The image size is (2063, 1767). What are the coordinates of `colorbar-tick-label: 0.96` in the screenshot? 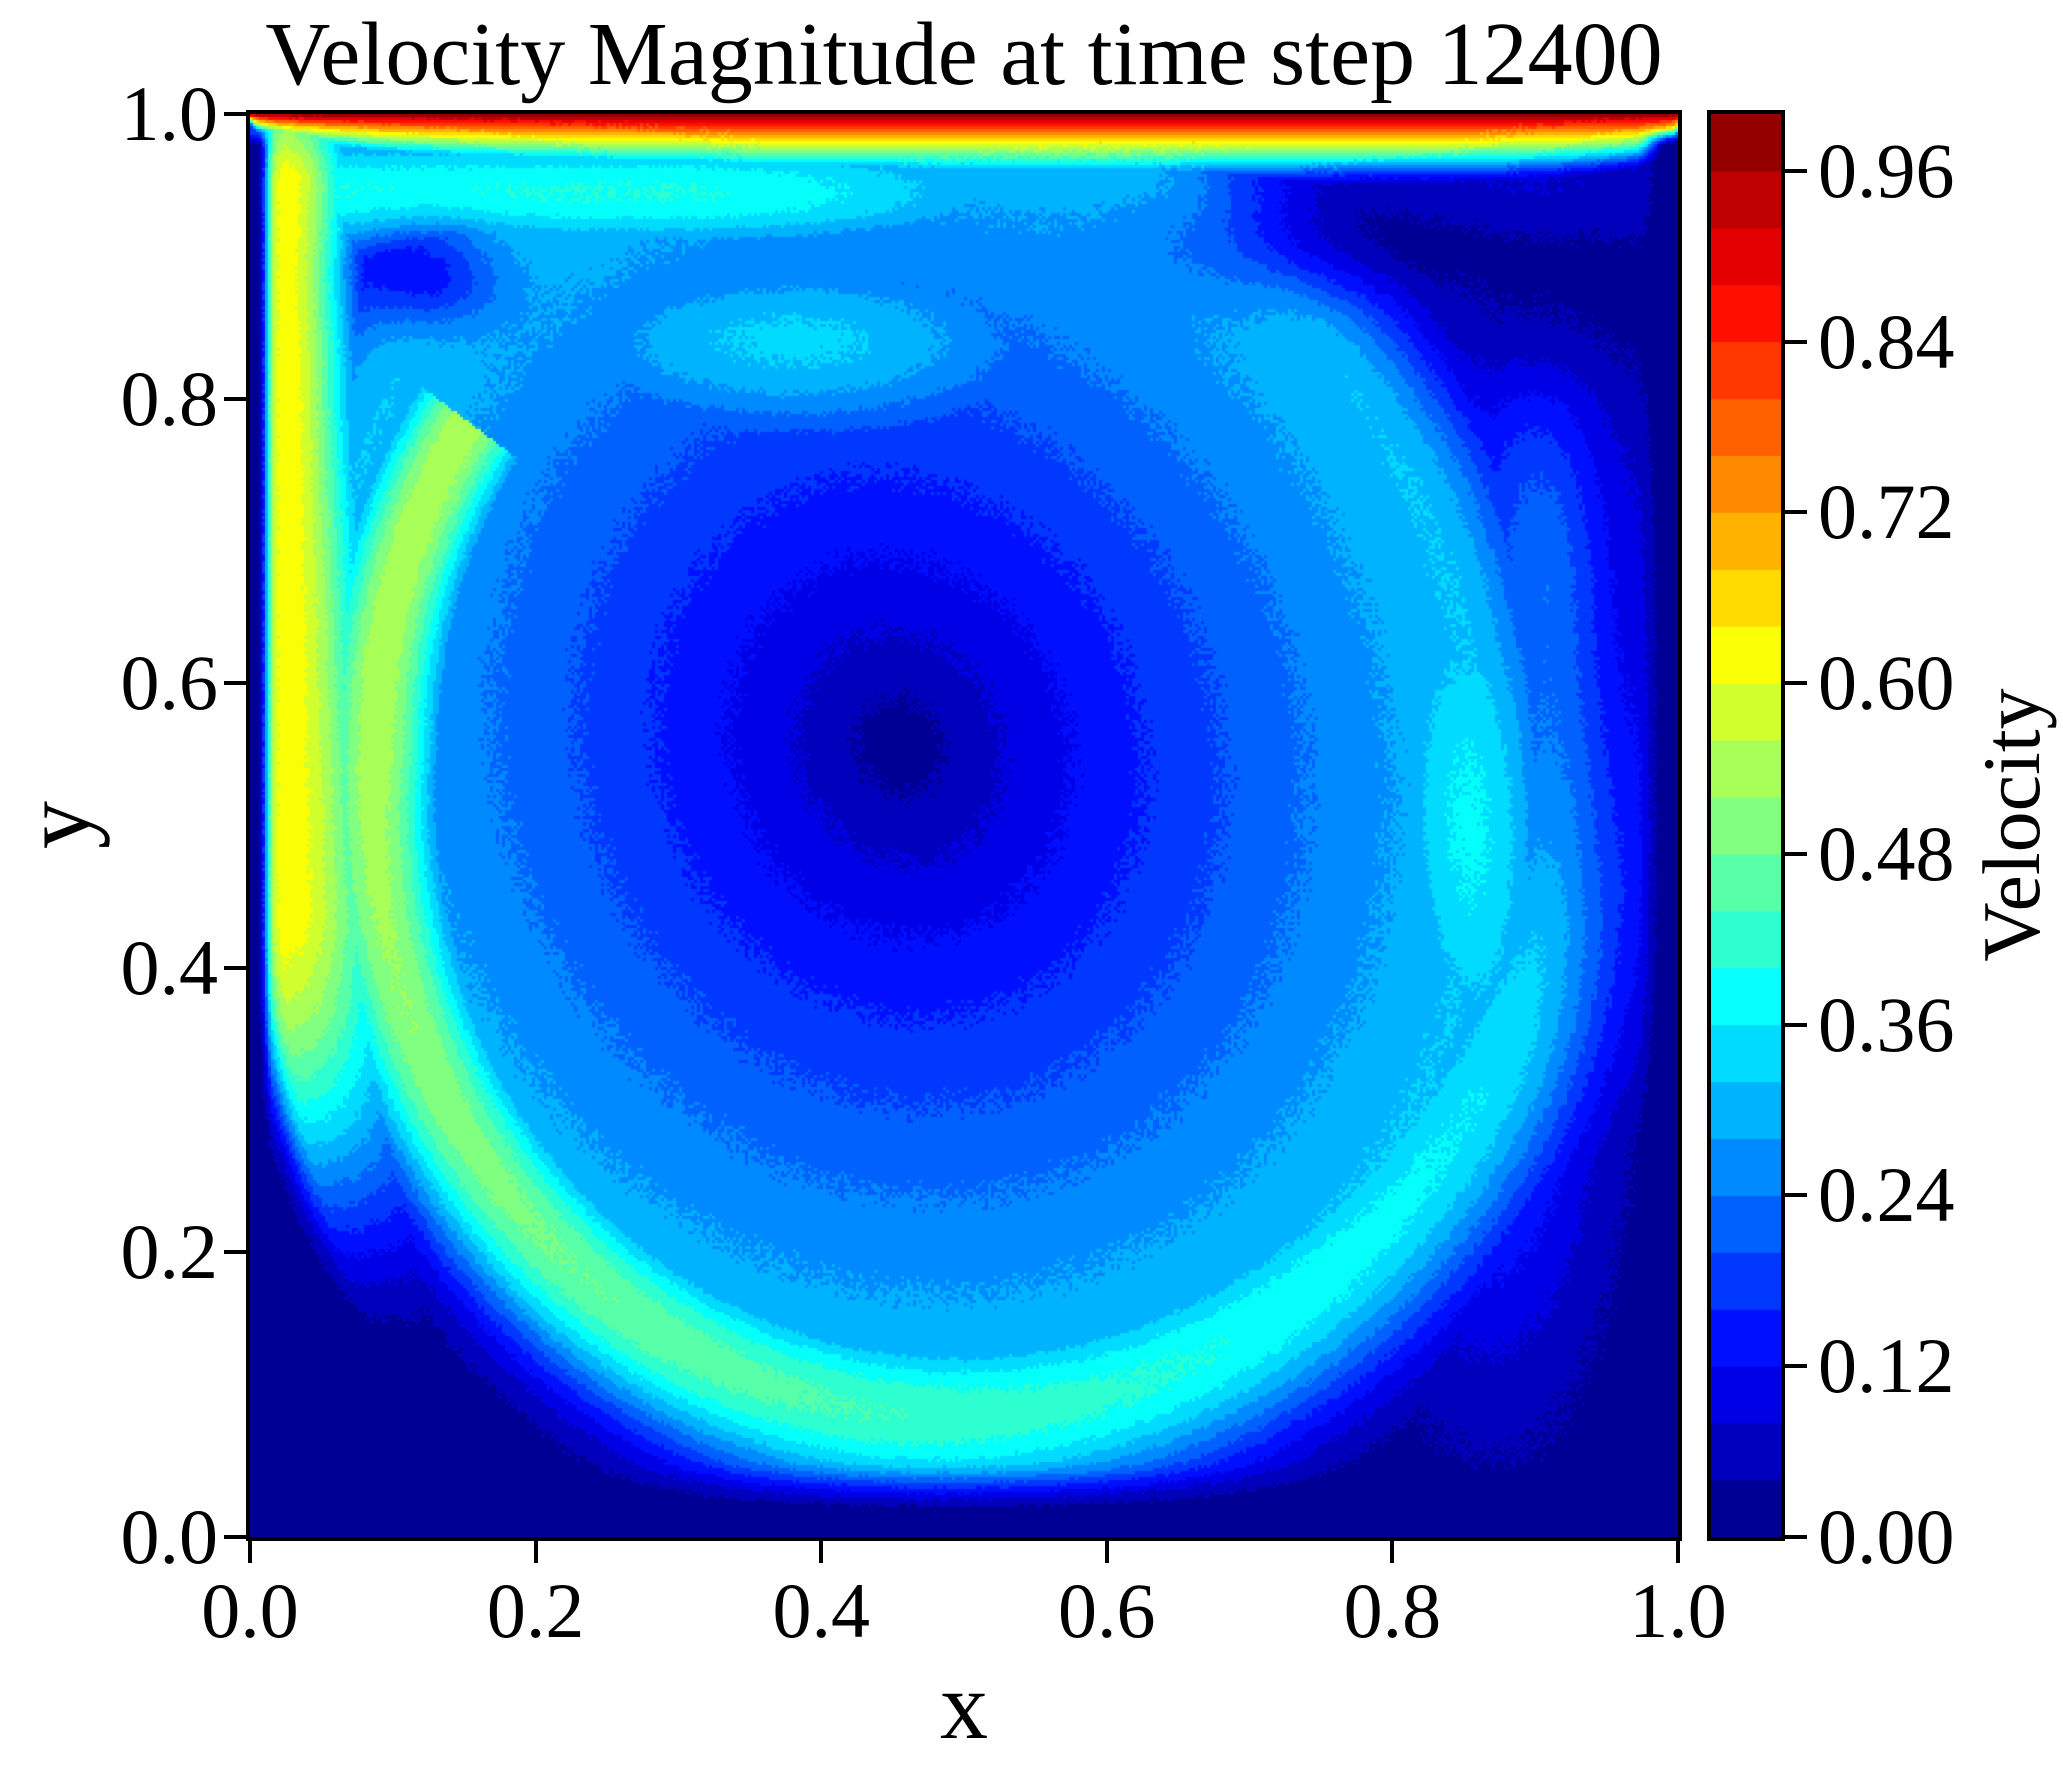 It's located at (1886, 170).